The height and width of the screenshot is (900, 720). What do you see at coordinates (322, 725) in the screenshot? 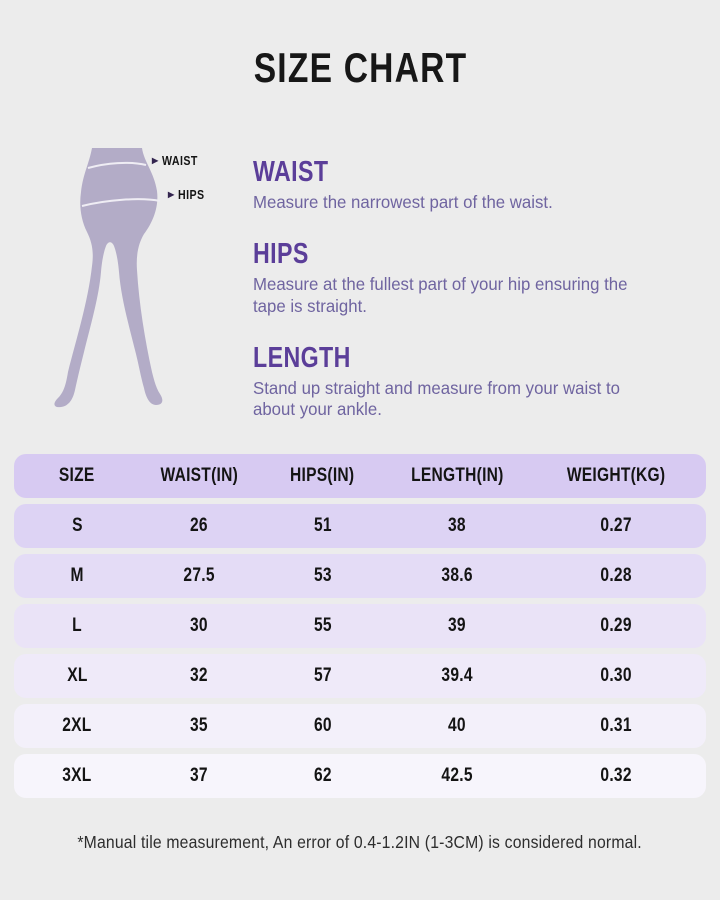
I see `table-cell: 60` at bounding box center [322, 725].